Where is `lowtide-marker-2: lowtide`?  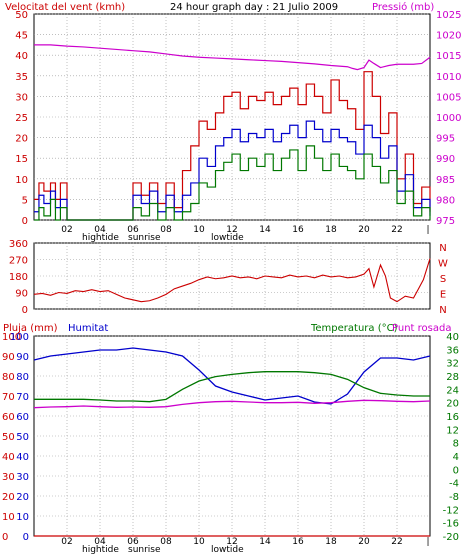 lowtide-marker-2: lowtide is located at coordinates (227, 550).